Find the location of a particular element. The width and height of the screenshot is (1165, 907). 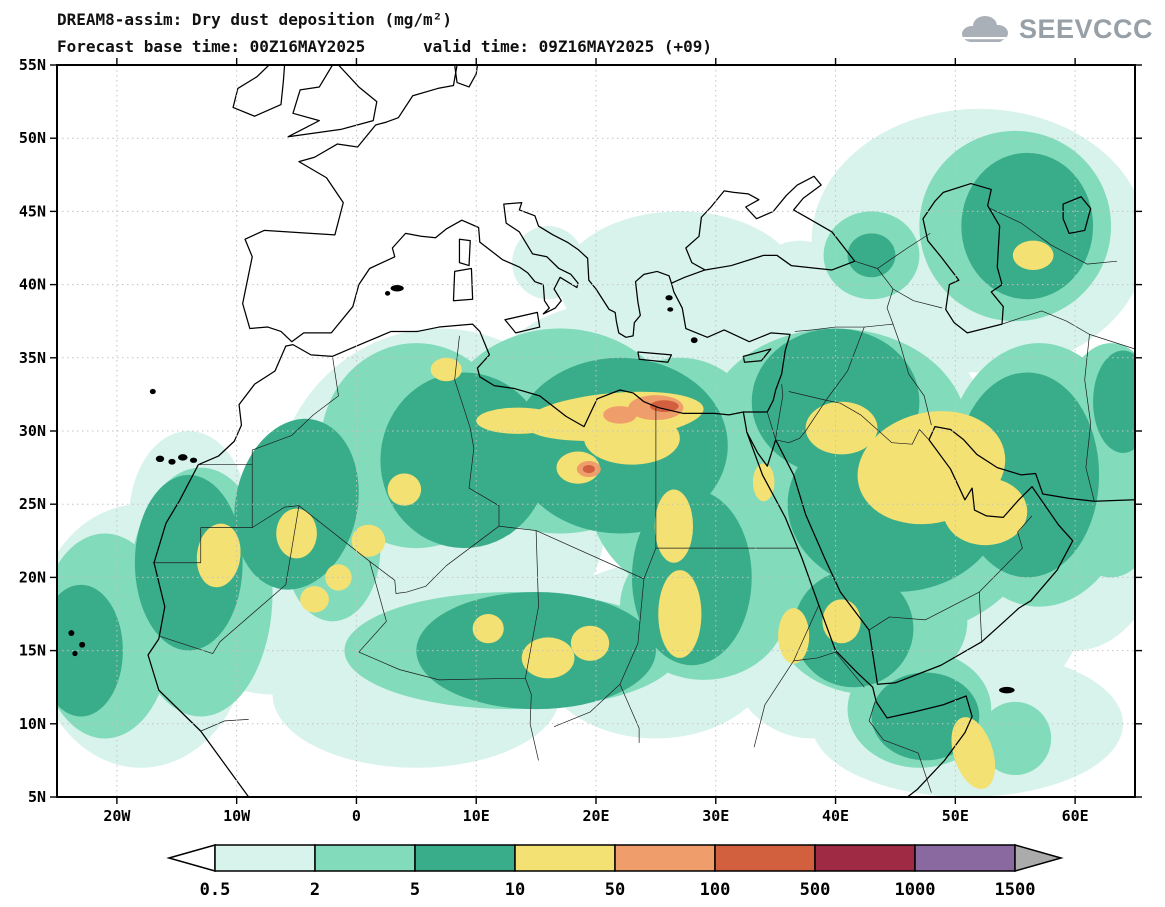

border-iran-afghanistan is located at coordinates (1090, 417).